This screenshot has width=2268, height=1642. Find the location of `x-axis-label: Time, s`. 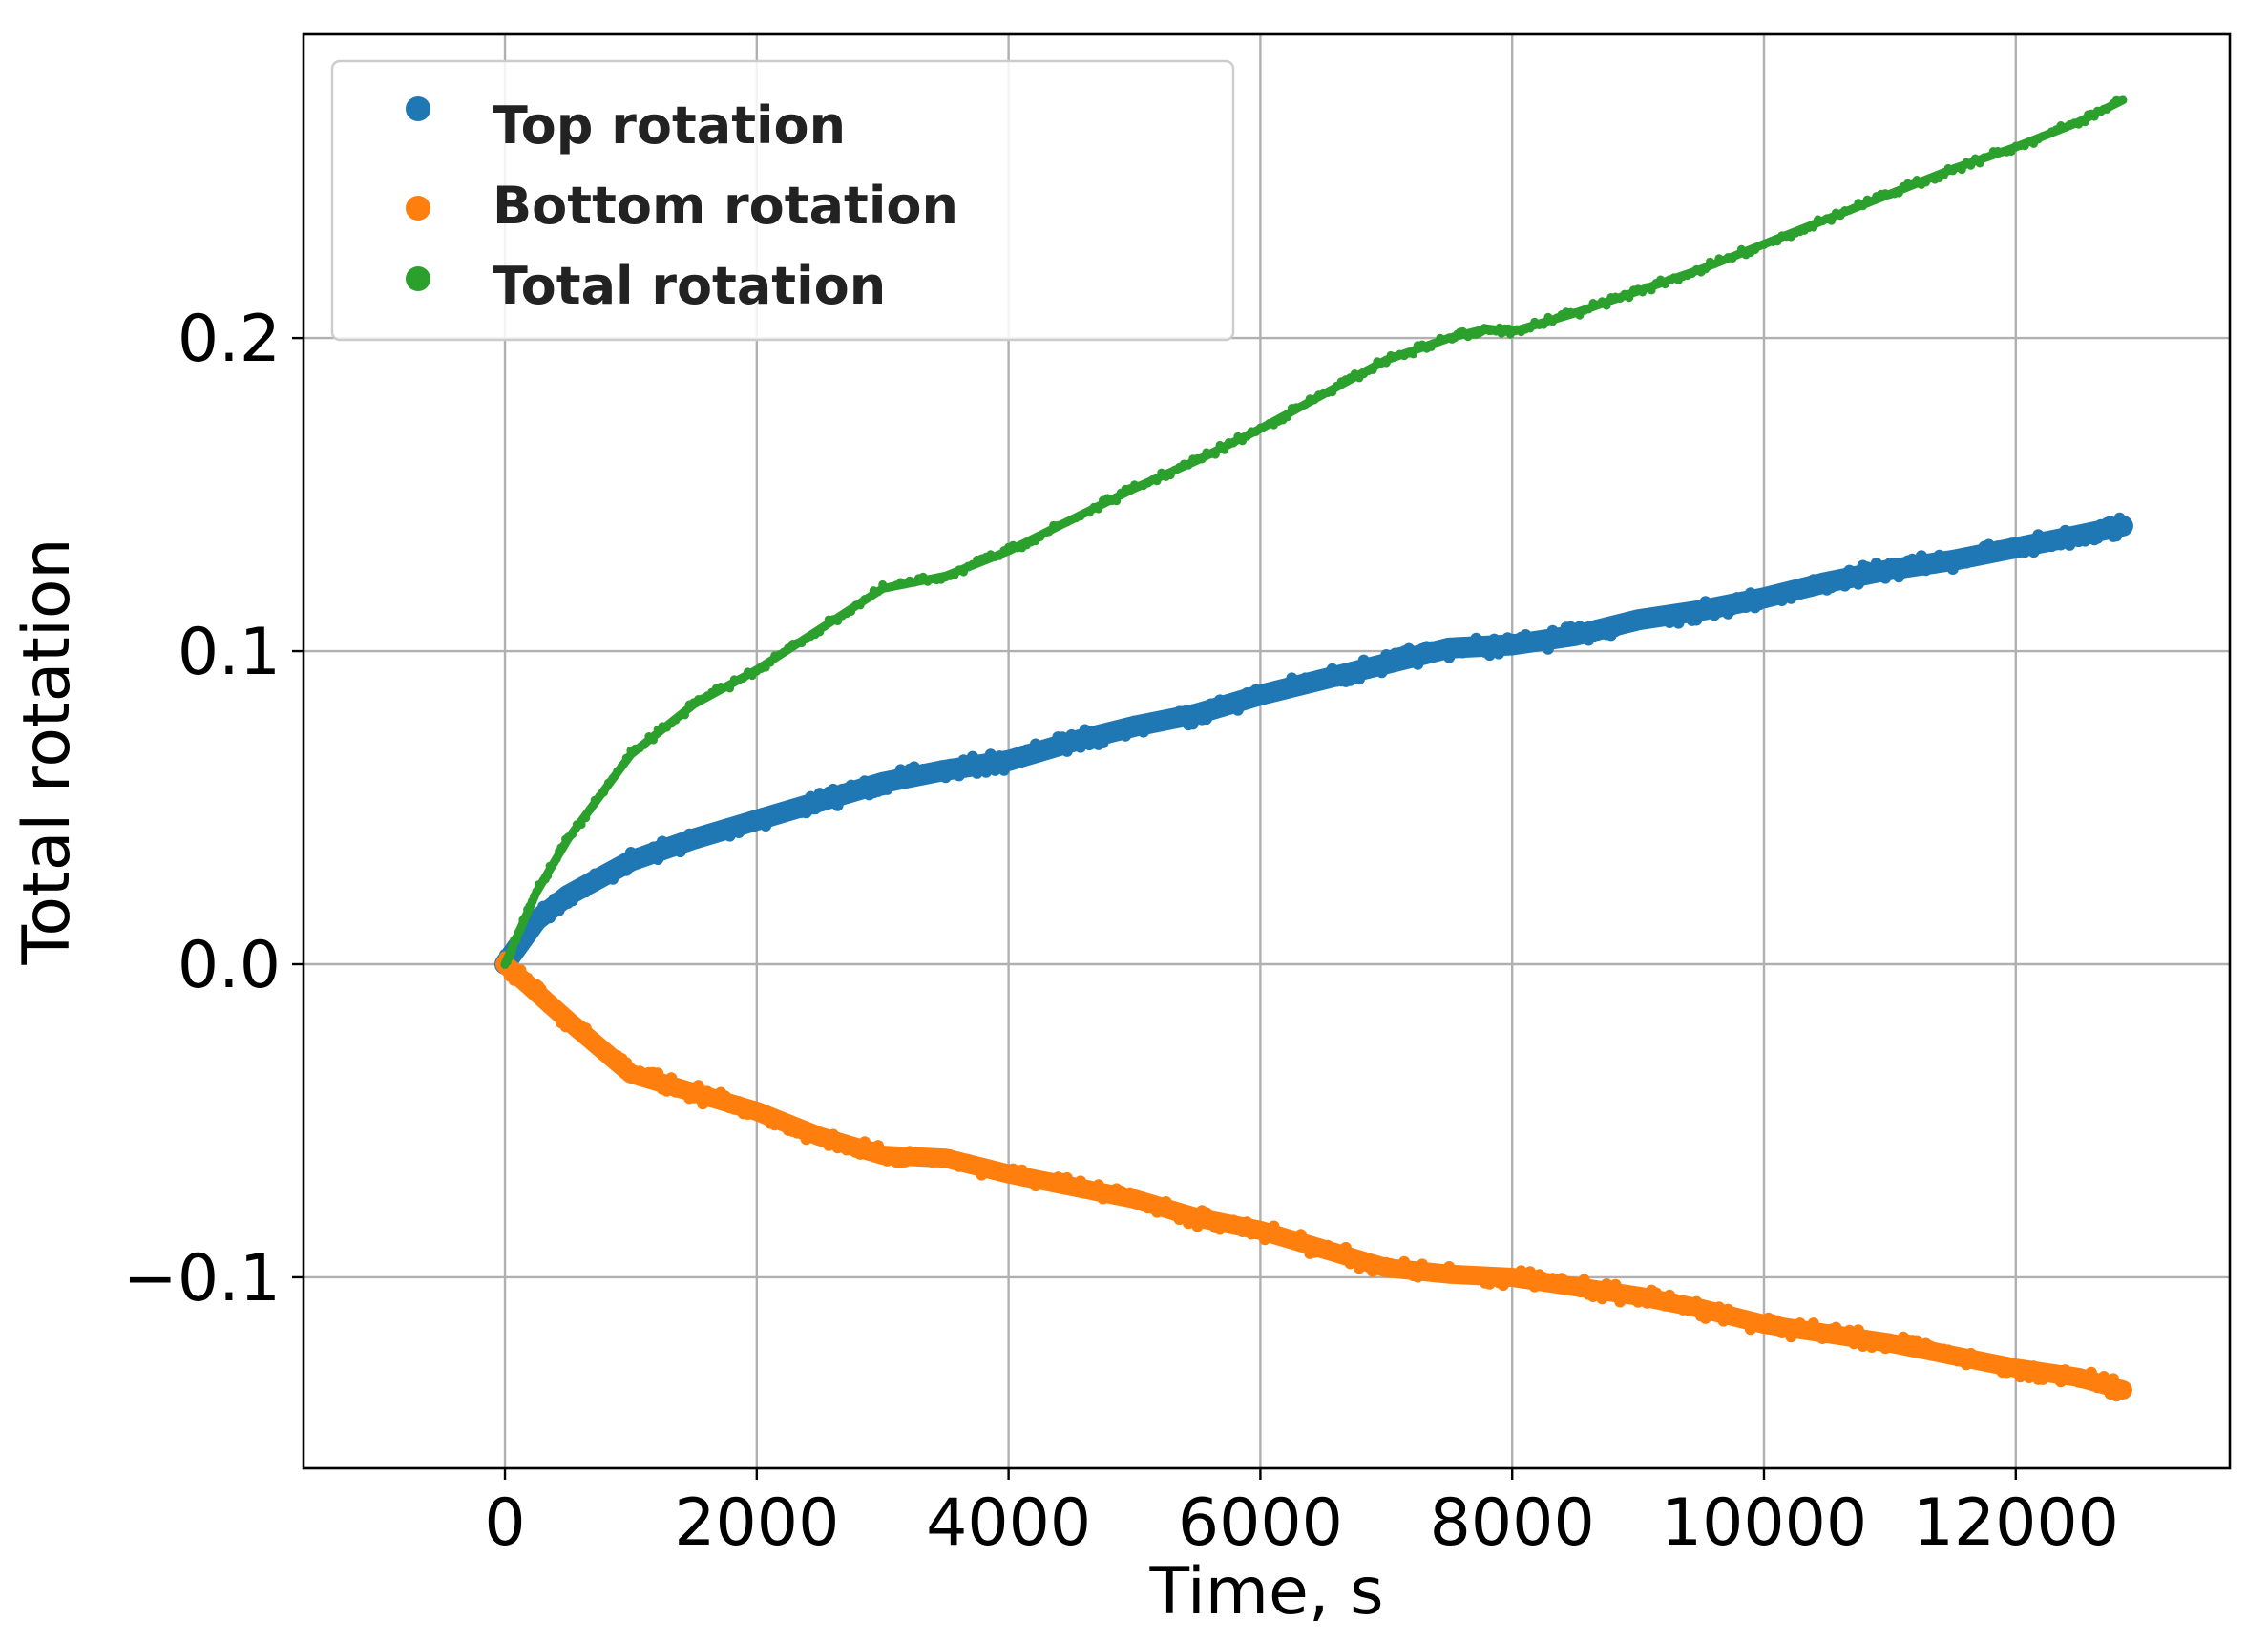

x-axis-label: Time, s is located at coordinates (1265, 1592).